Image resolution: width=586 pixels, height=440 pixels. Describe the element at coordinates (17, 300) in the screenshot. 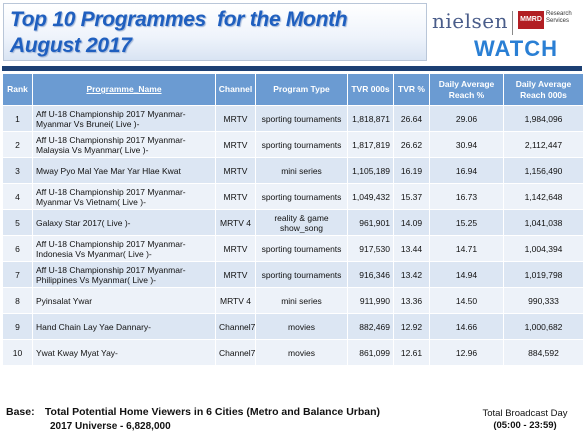

I see `cell-rank: 8` at that location.